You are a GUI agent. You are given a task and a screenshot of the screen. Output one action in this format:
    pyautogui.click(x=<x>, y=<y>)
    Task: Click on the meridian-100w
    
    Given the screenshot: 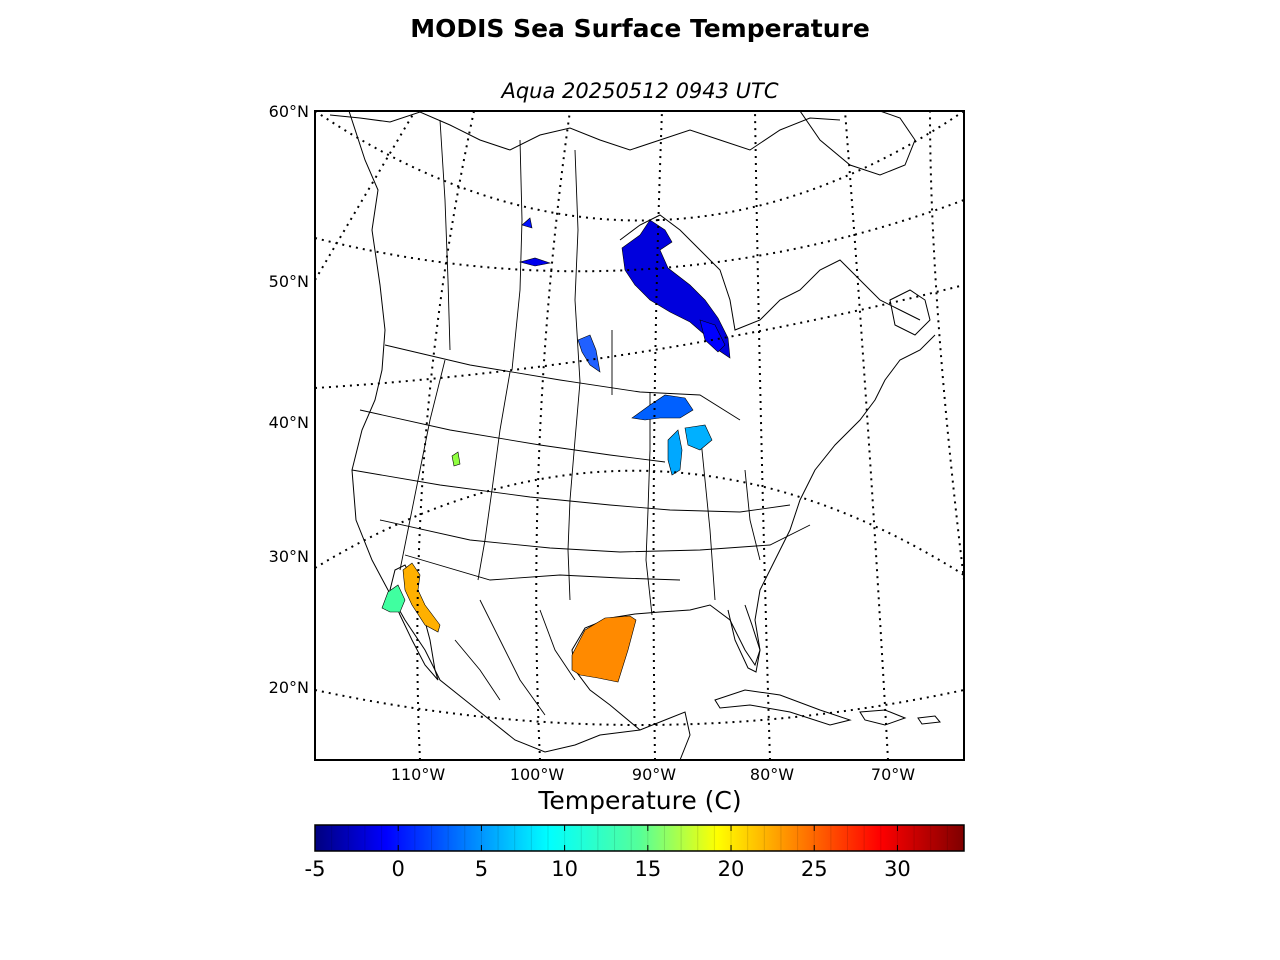 What is the action you would take?
    pyautogui.click(x=553, y=435)
    